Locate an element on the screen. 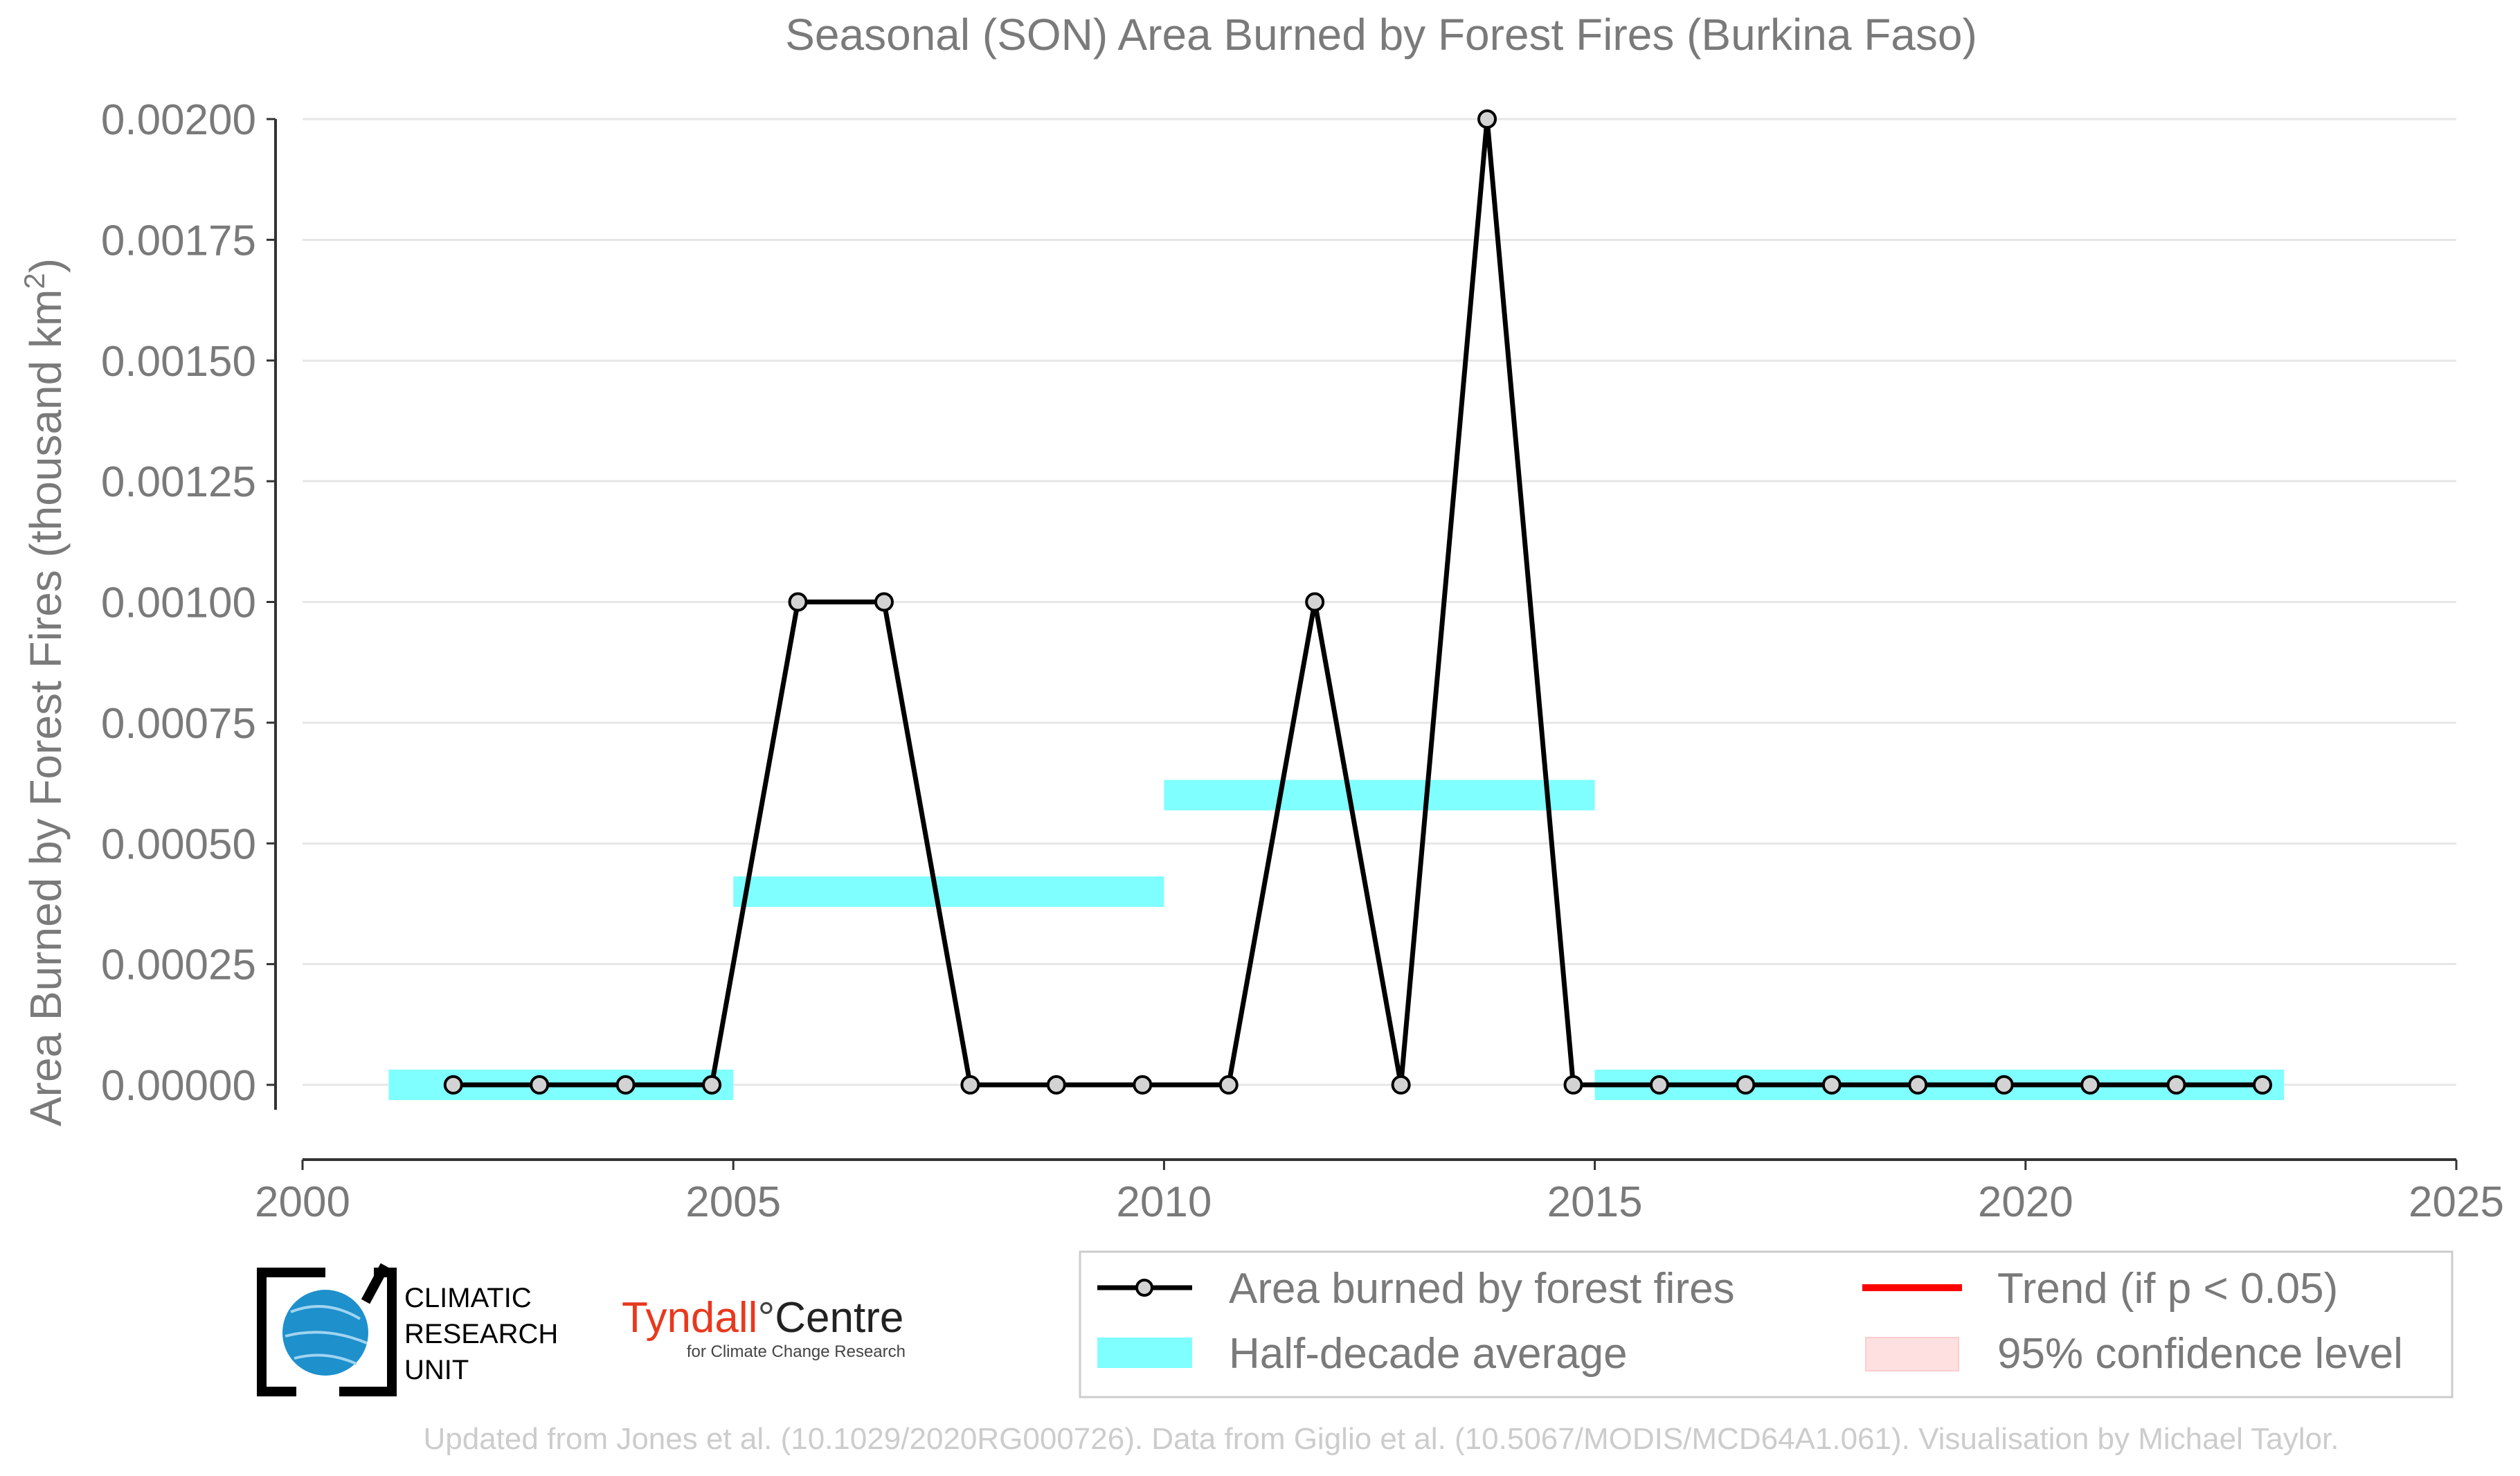 Image resolution: width=2520 pixels, height=1476 pixels. tyndall-subtitle: for Climate Change Research is located at coordinates (796, 1351).